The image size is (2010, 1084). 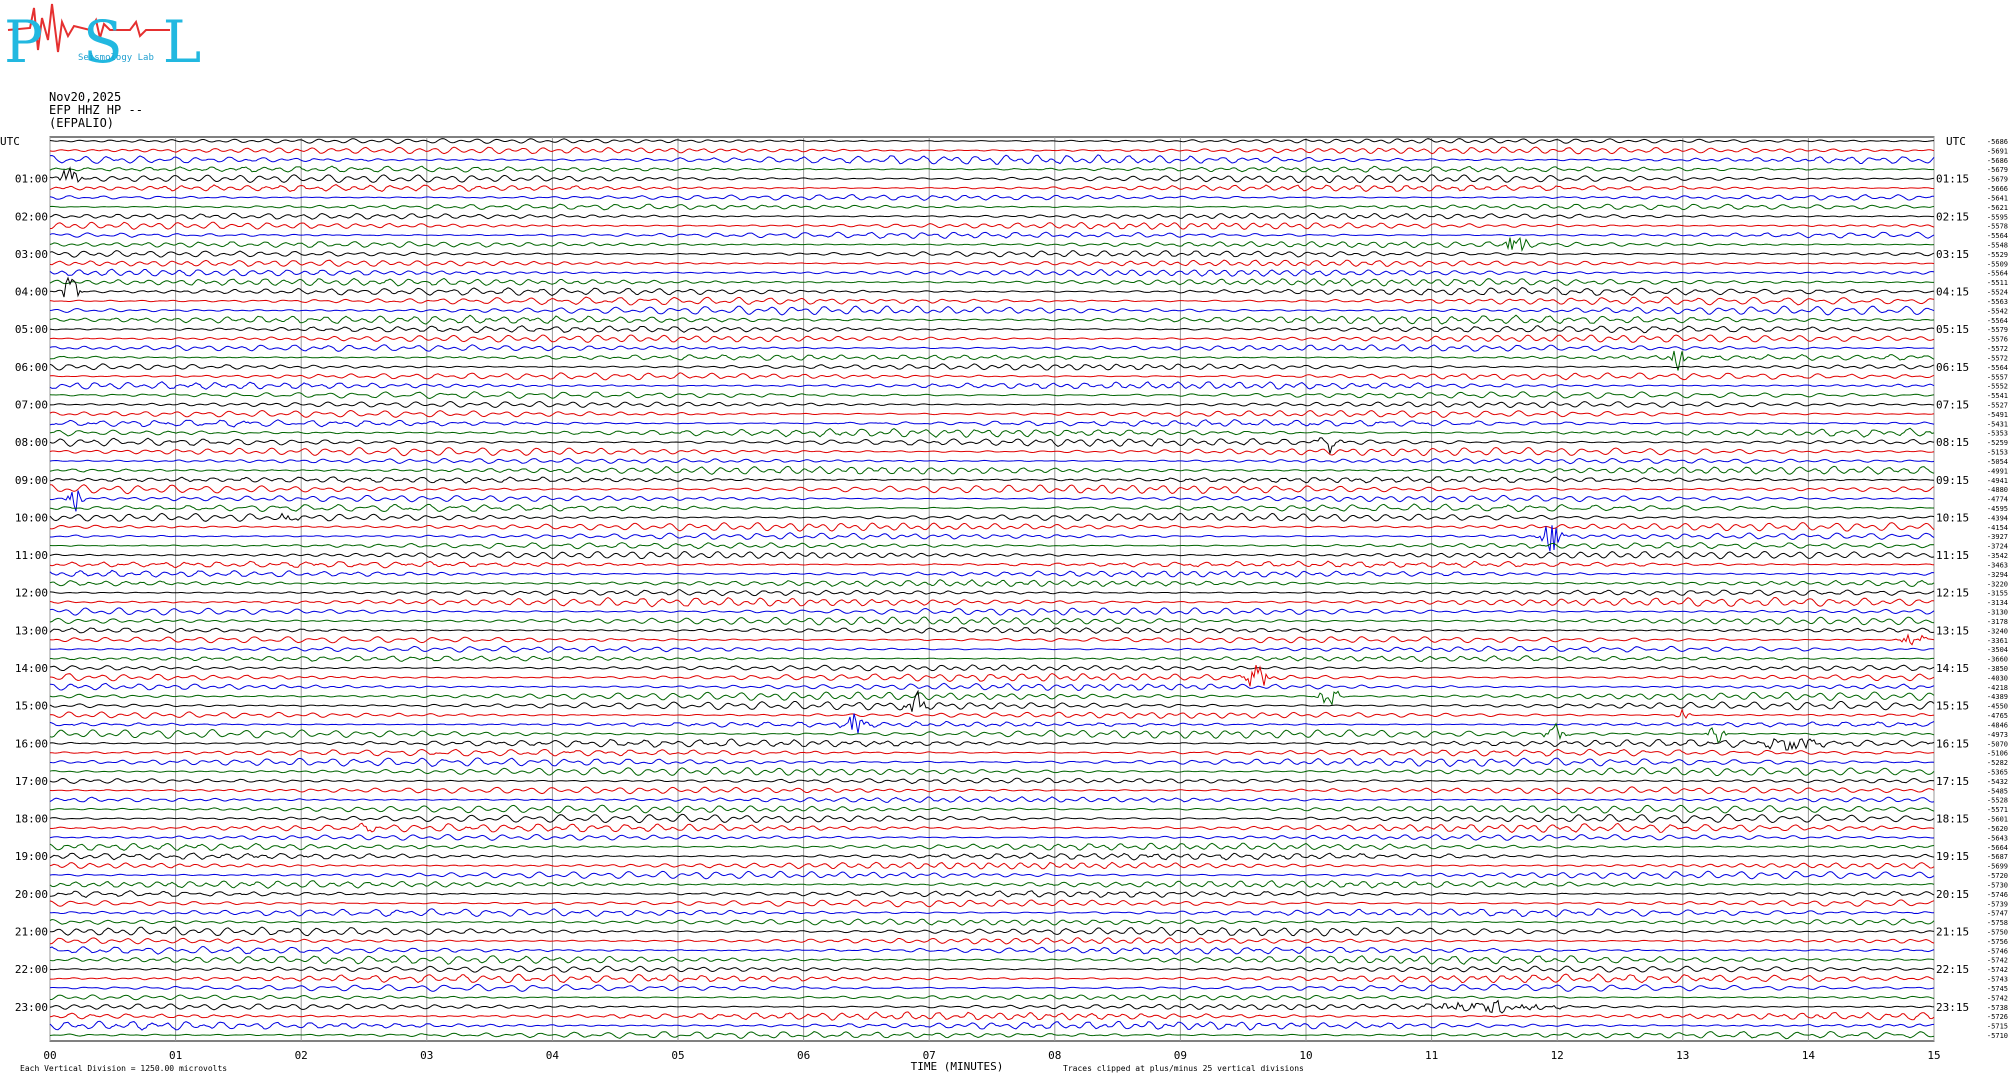 I want to click on hour-label-right: 02:15, so click(x=1952, y=216).